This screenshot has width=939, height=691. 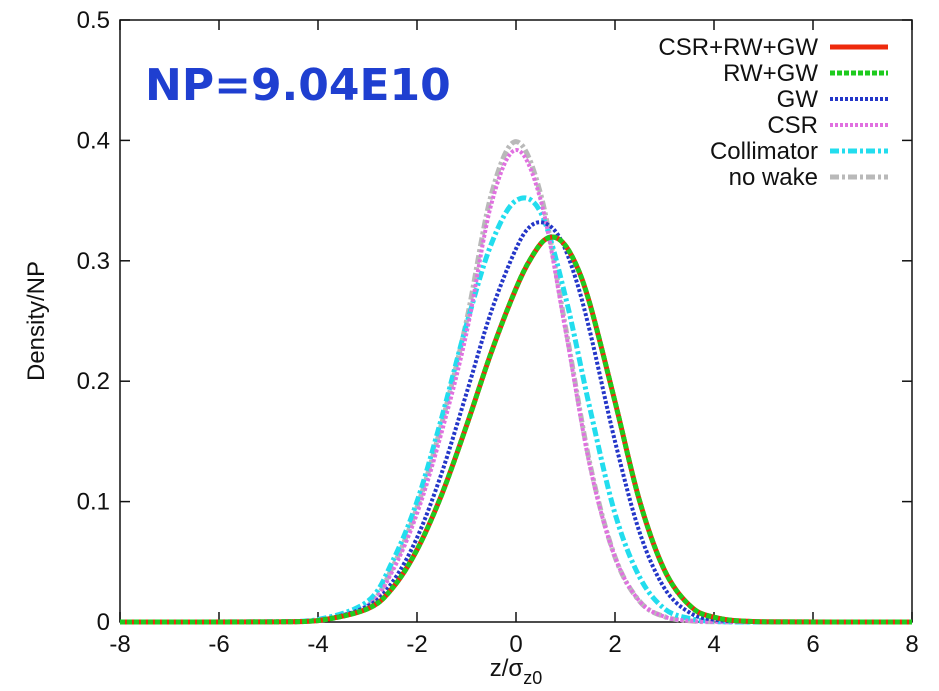 What do you see at coordinates (812, 644) in the screenshot?
I see `x-tick-label: 6` at bounding box center [812, 644].